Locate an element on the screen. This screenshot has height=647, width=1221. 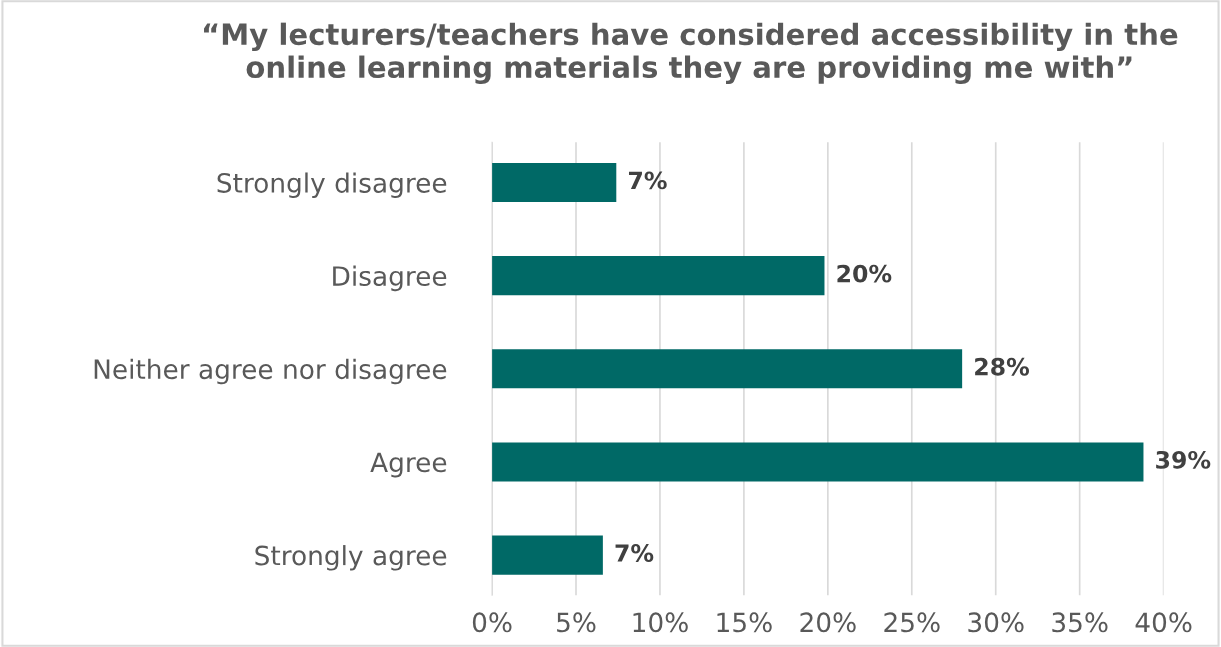
x-tick-label: 25% is located at coordinates (912, 622).